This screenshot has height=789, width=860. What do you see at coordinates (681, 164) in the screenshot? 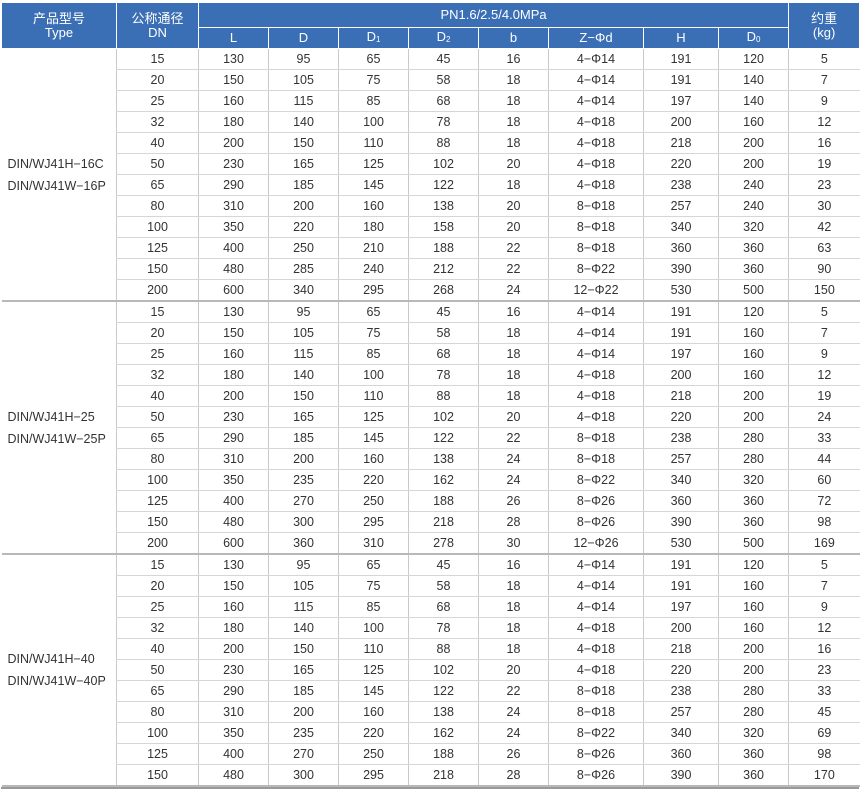
I see `dimension-cell: 220` at bounding box center [681, 164].